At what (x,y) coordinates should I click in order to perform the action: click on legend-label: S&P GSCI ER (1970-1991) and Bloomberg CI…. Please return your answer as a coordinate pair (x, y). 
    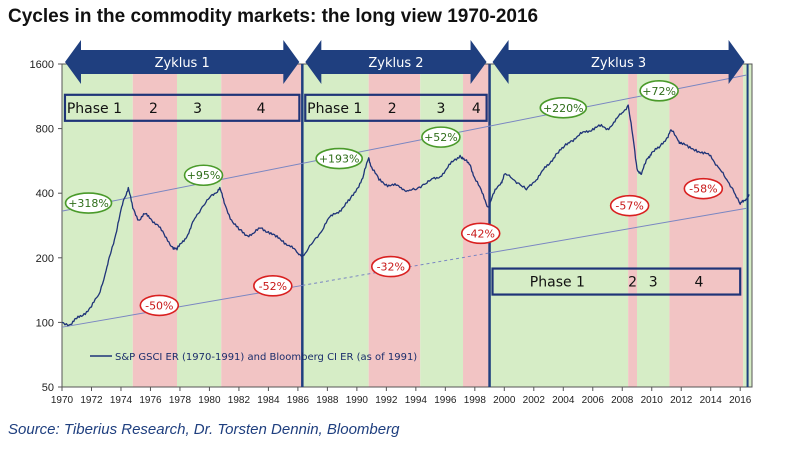
    Looking at the image, I should click on (266, 357).